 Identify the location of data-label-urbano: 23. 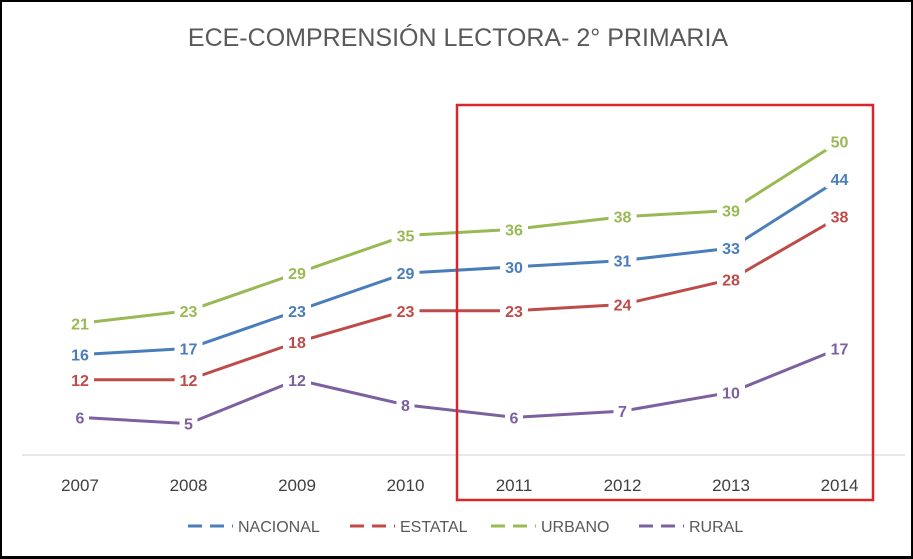
(189, 312).